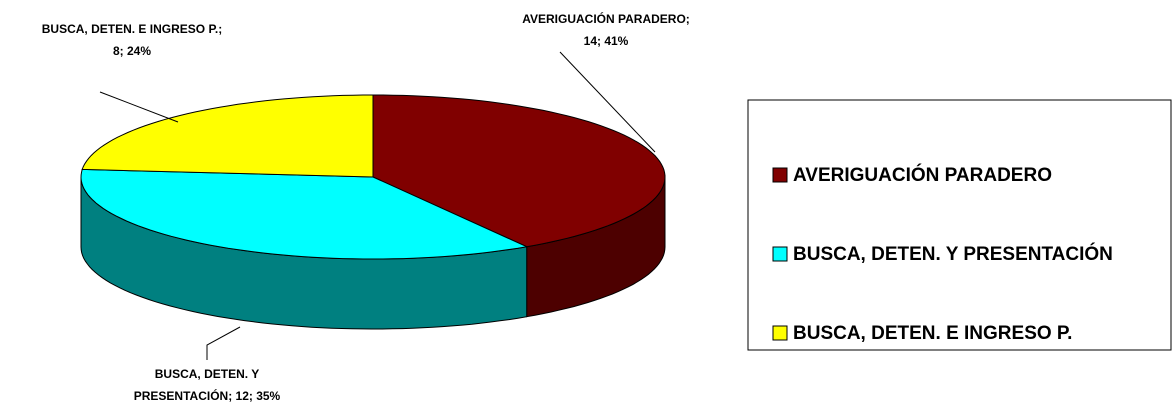  Describe the element at coordinates (207, 374) in the screenshot. I see `data-label: BUSCA, DETEN. Y` at that location.